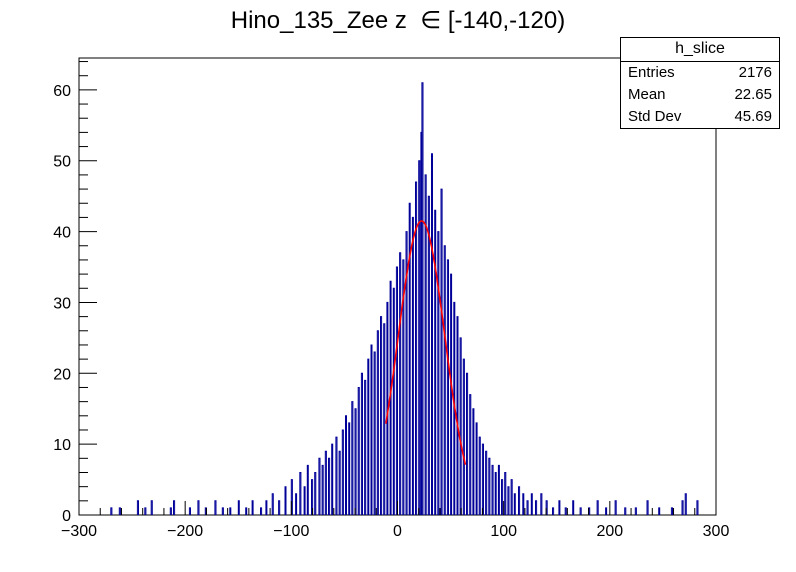  Describe the element at coordinates (66, 516) in the screenshot. I see `y-tick-label: 0` at that location.